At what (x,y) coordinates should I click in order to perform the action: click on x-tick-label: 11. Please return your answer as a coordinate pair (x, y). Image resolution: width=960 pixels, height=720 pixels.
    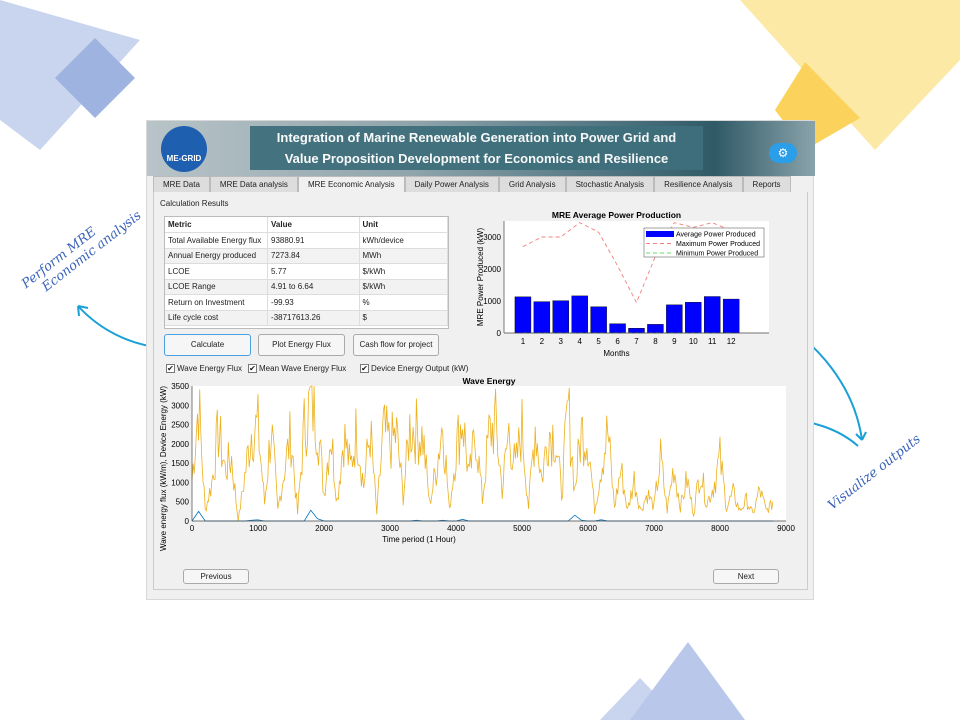
    Looking at the image, I should click on (712, 341).